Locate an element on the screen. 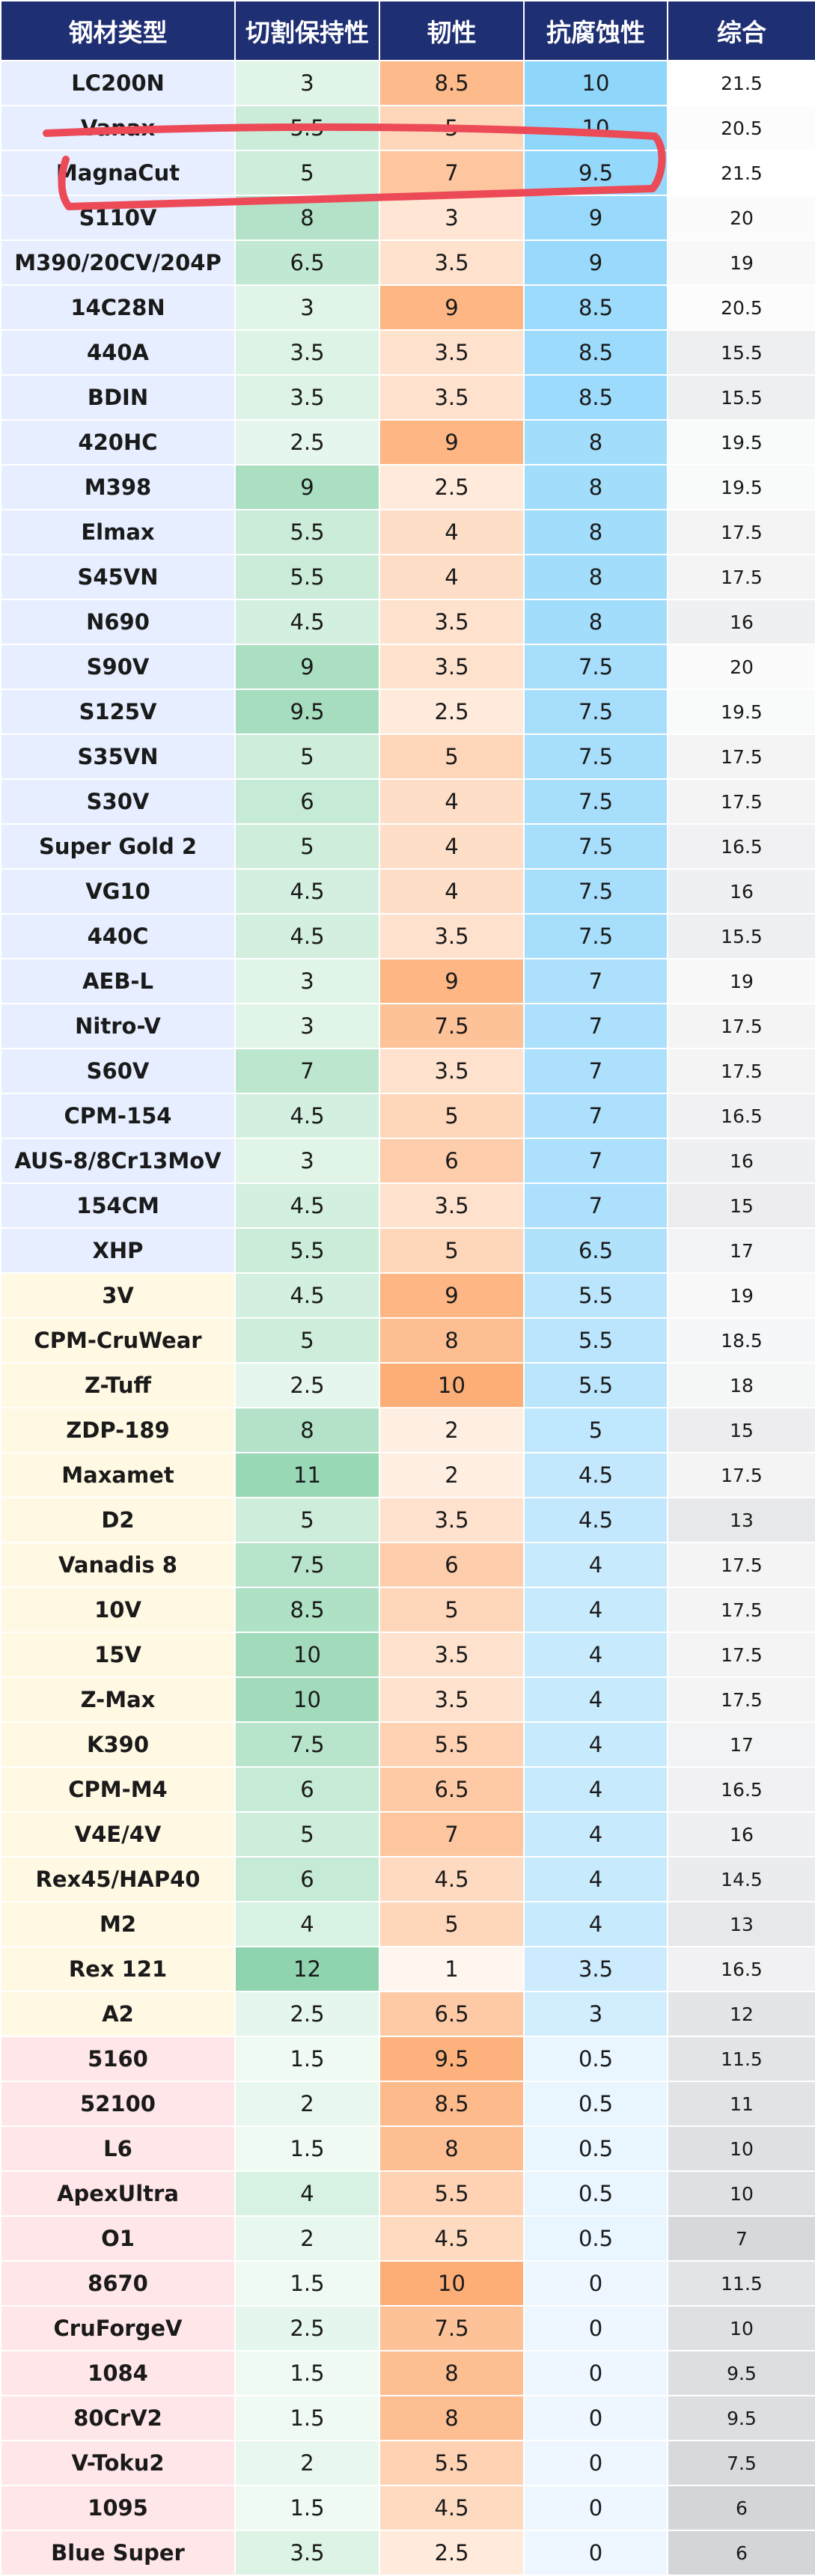 The width and height of the screenshot is (815, 2576). toughness-cell: 8 is located at coordinates (452, 2418).